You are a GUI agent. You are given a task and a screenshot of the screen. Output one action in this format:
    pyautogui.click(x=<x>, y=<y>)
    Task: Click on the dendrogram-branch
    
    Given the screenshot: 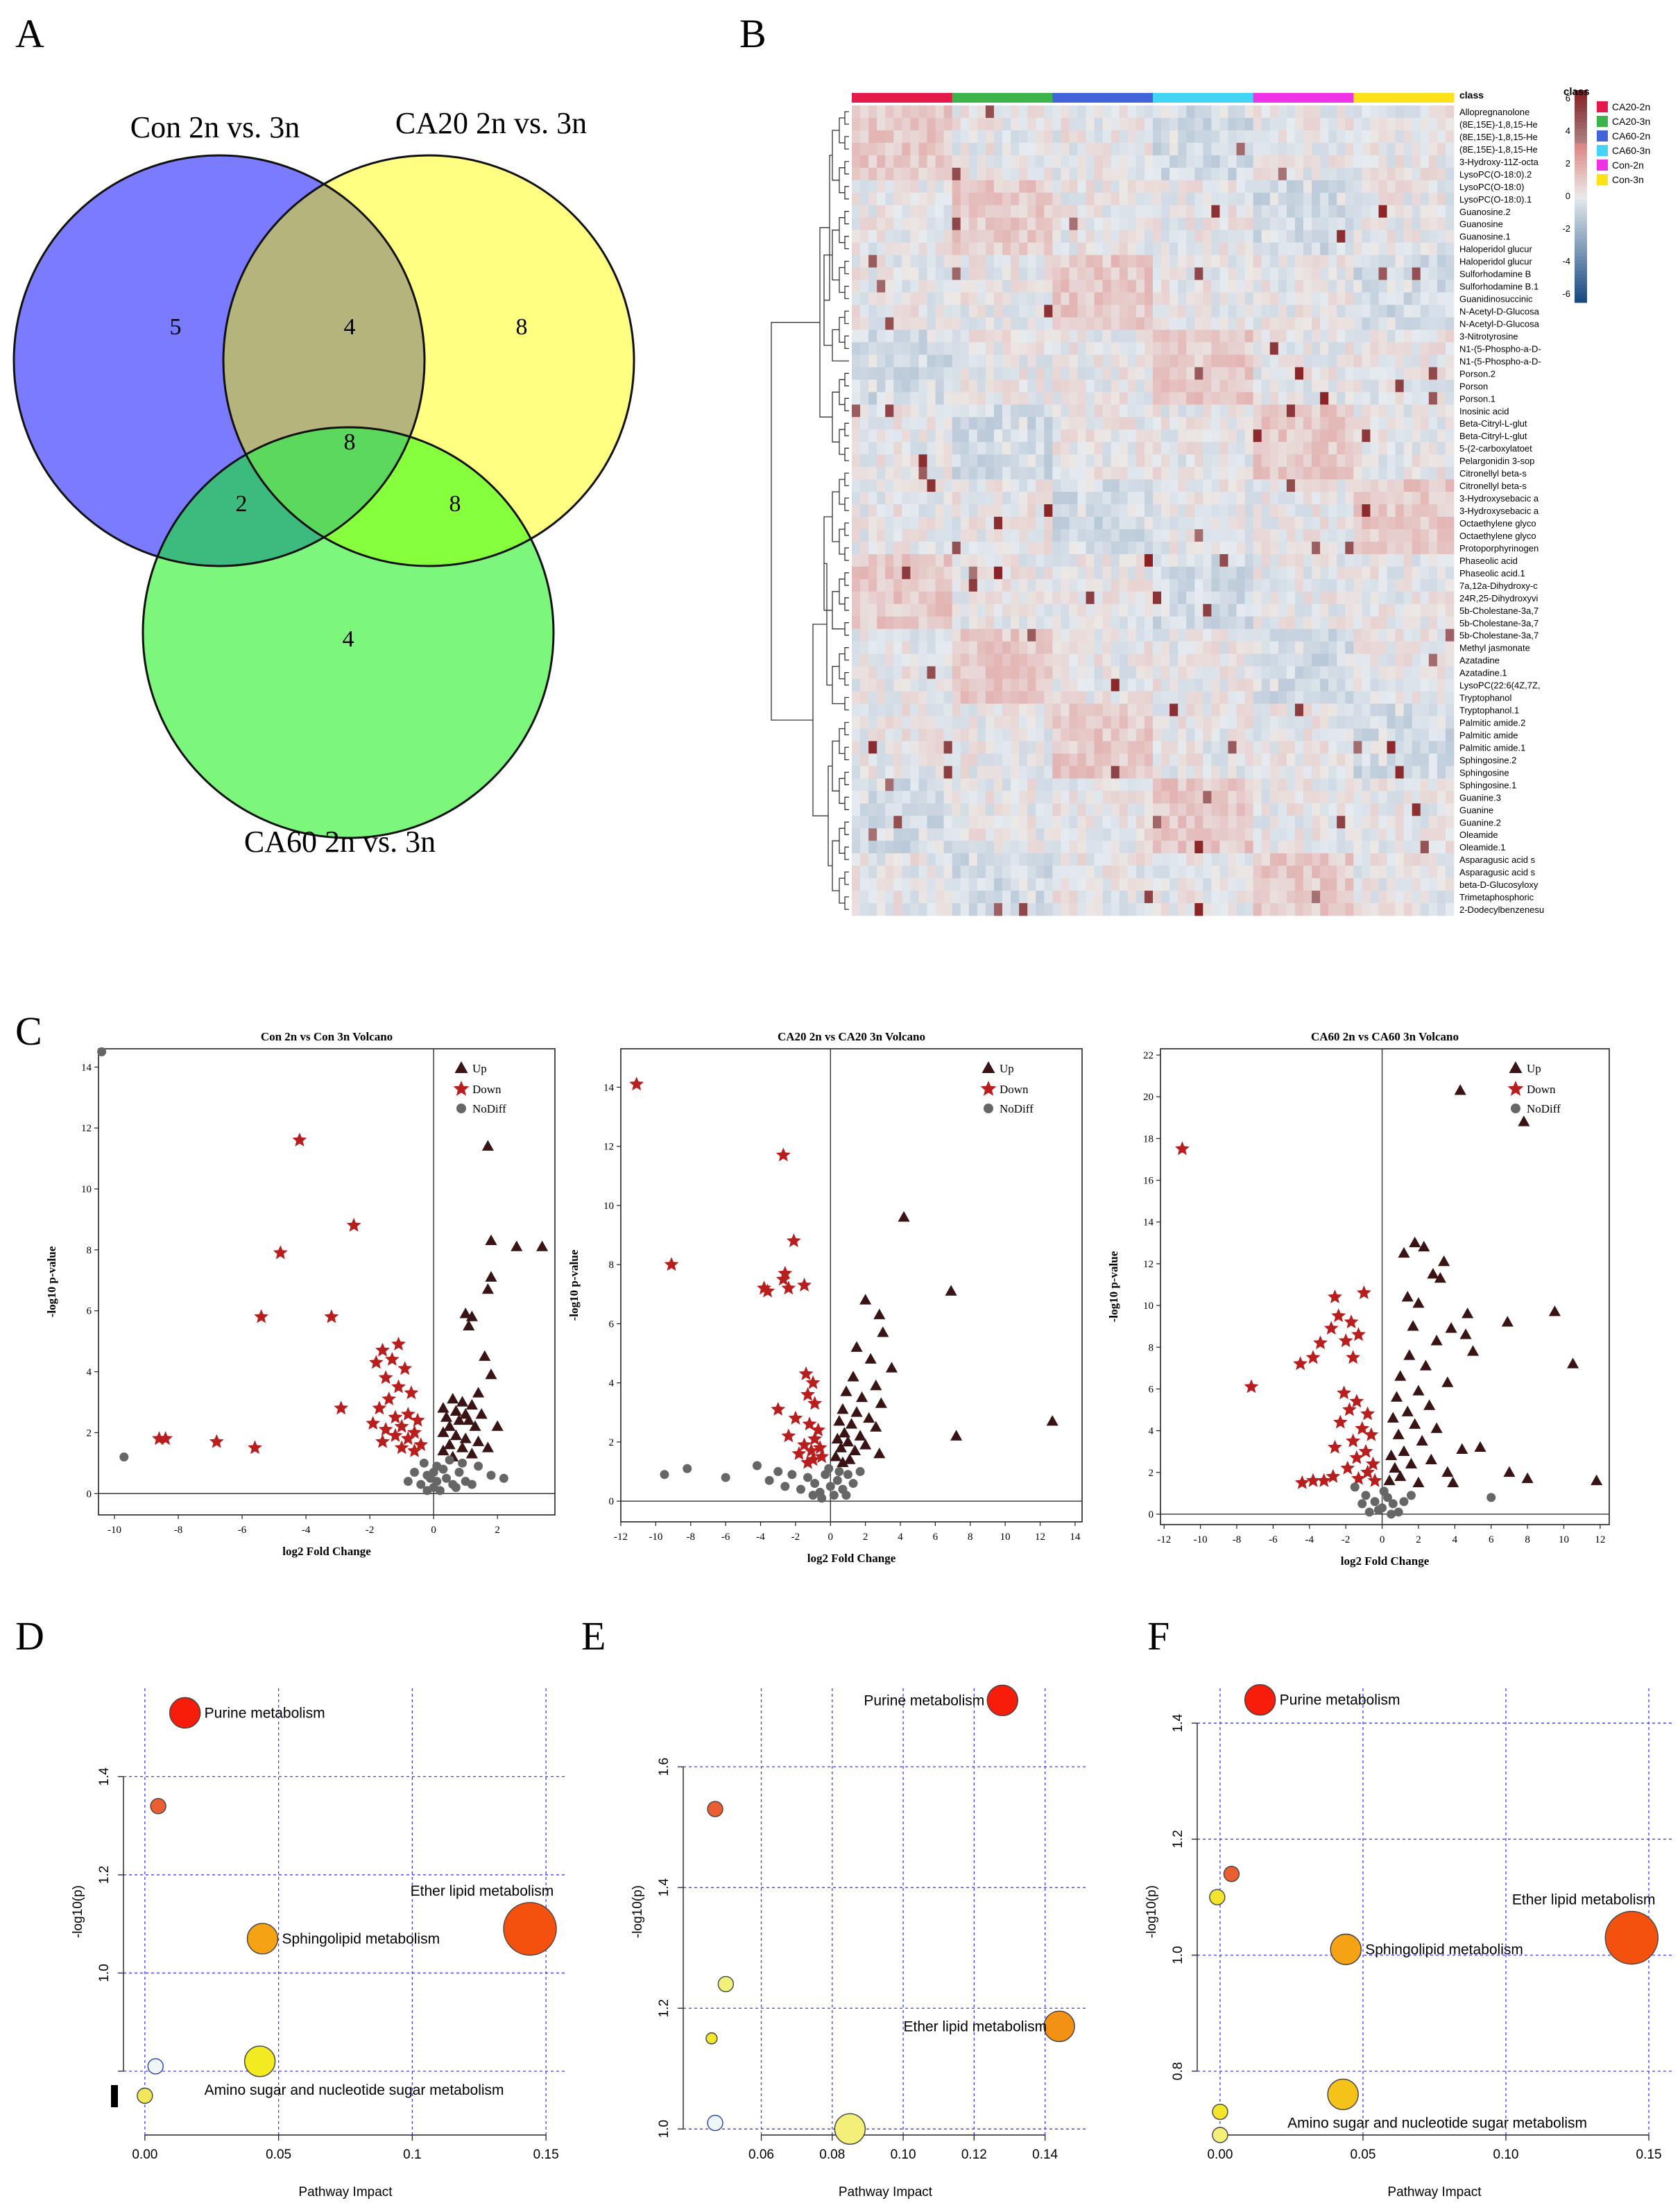 What is the action you would take?
    pyautogui.click(x=842, y=392)
    